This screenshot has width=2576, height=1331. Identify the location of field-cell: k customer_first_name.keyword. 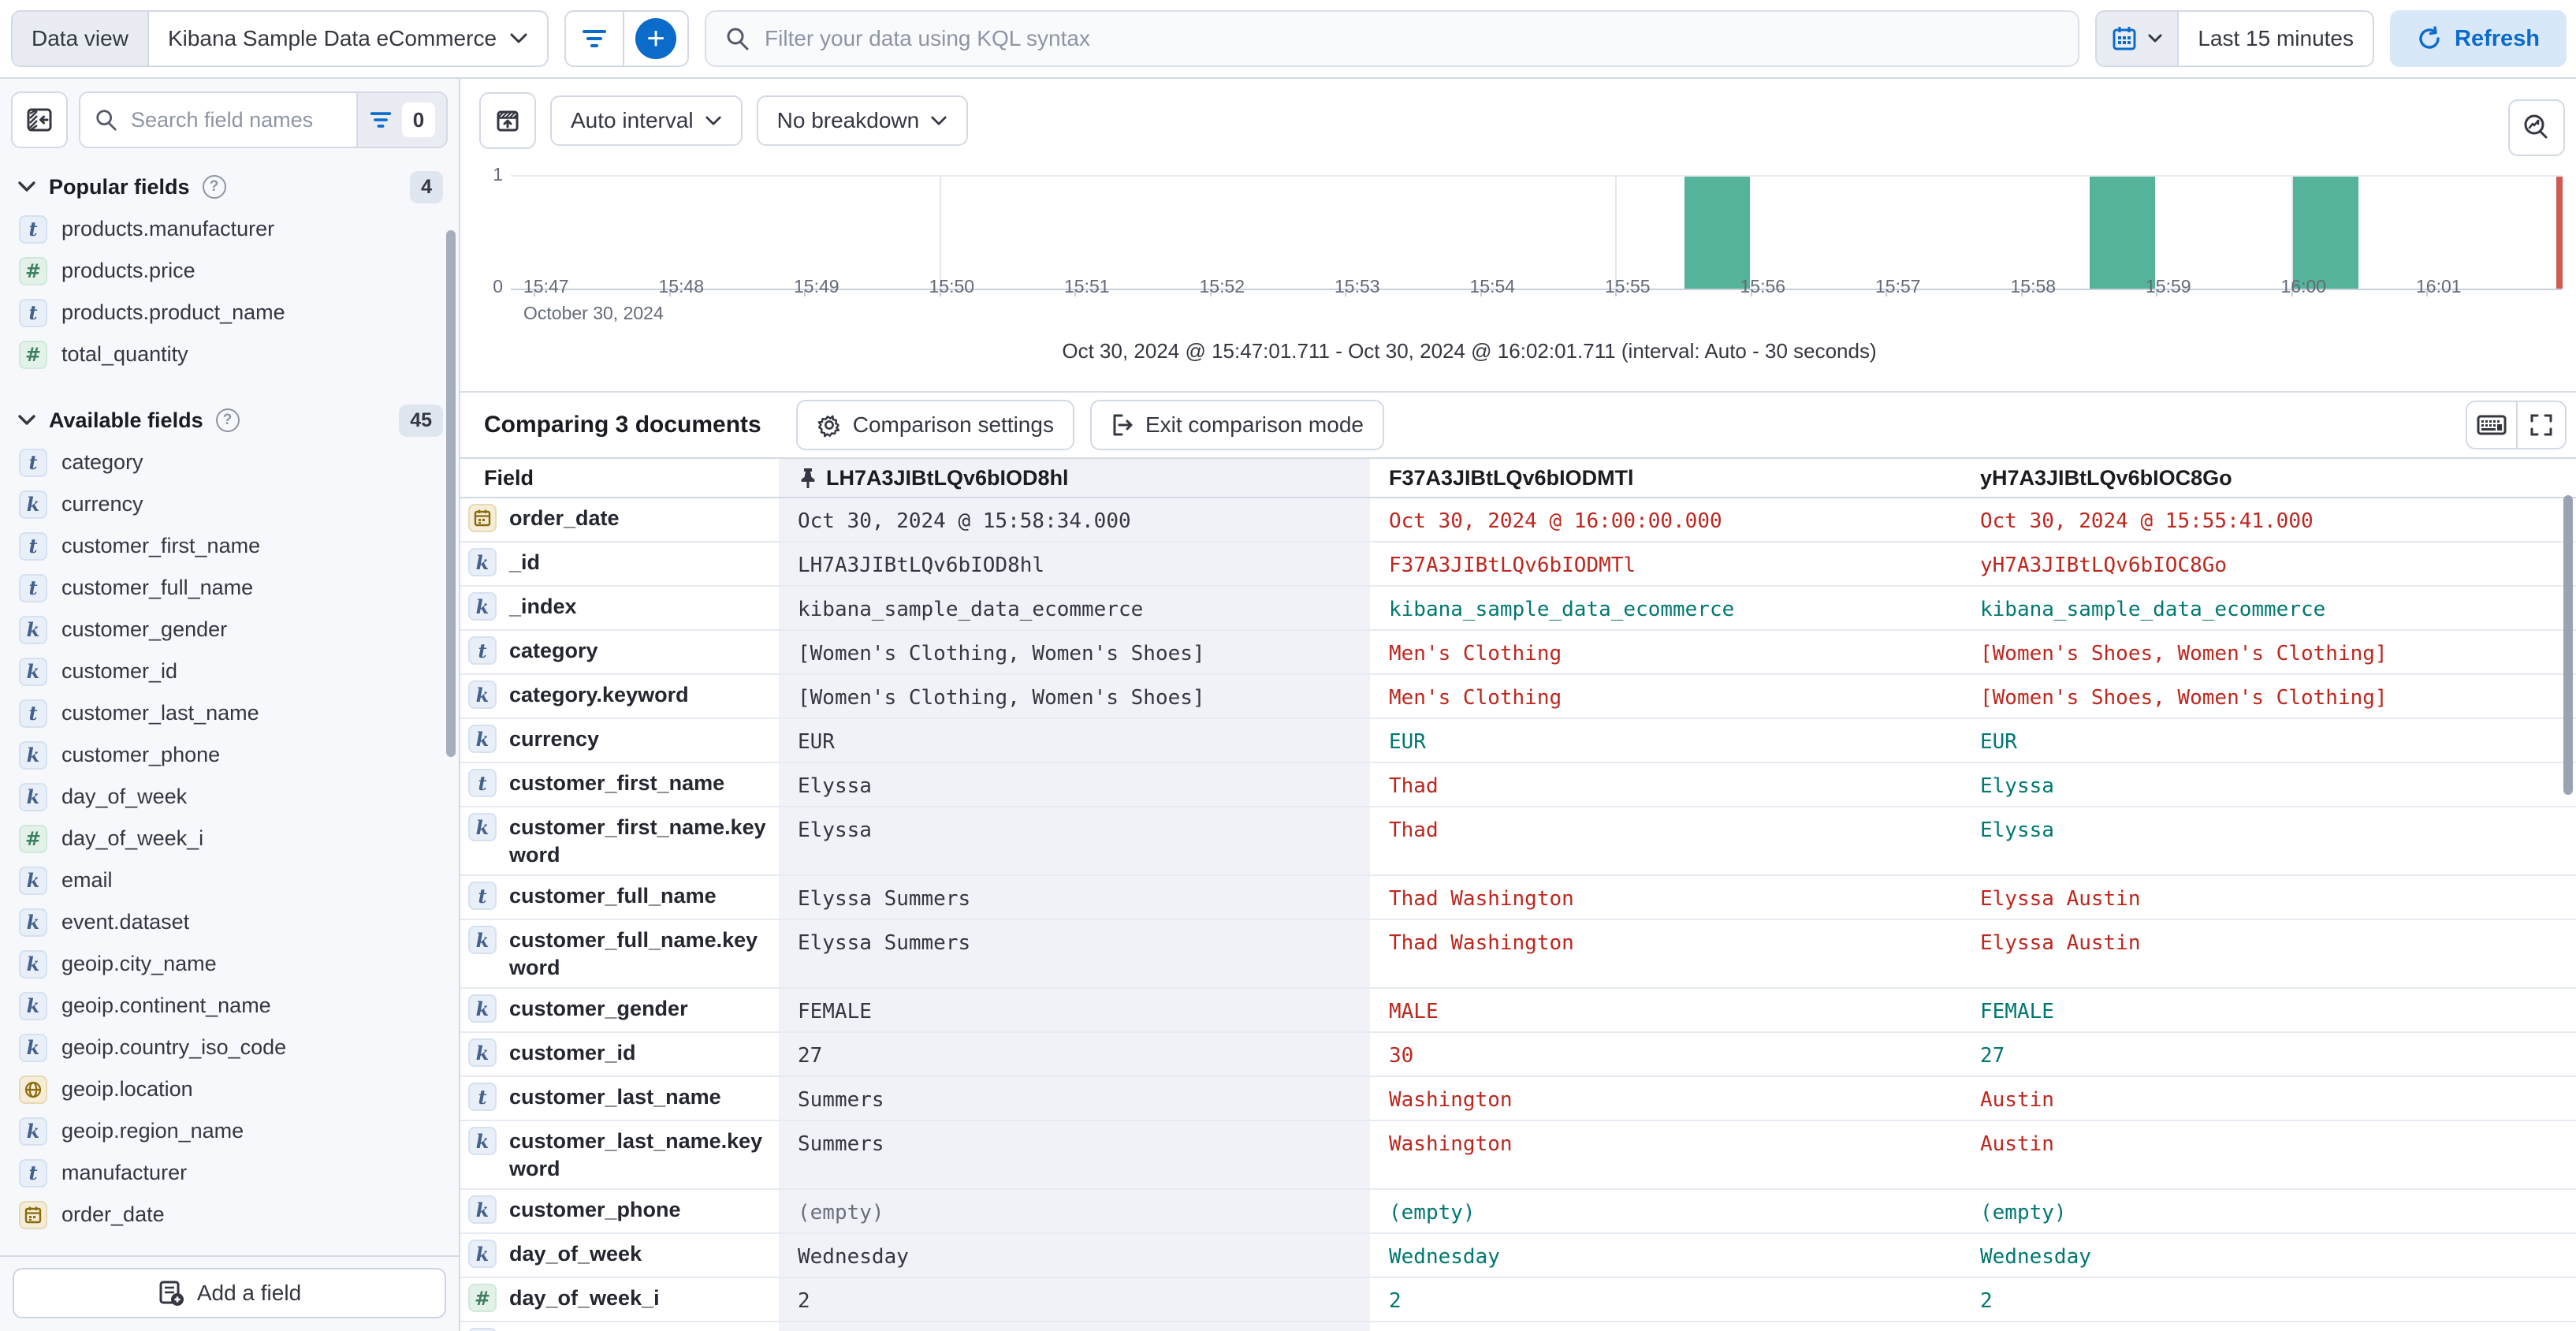
(619, 840).